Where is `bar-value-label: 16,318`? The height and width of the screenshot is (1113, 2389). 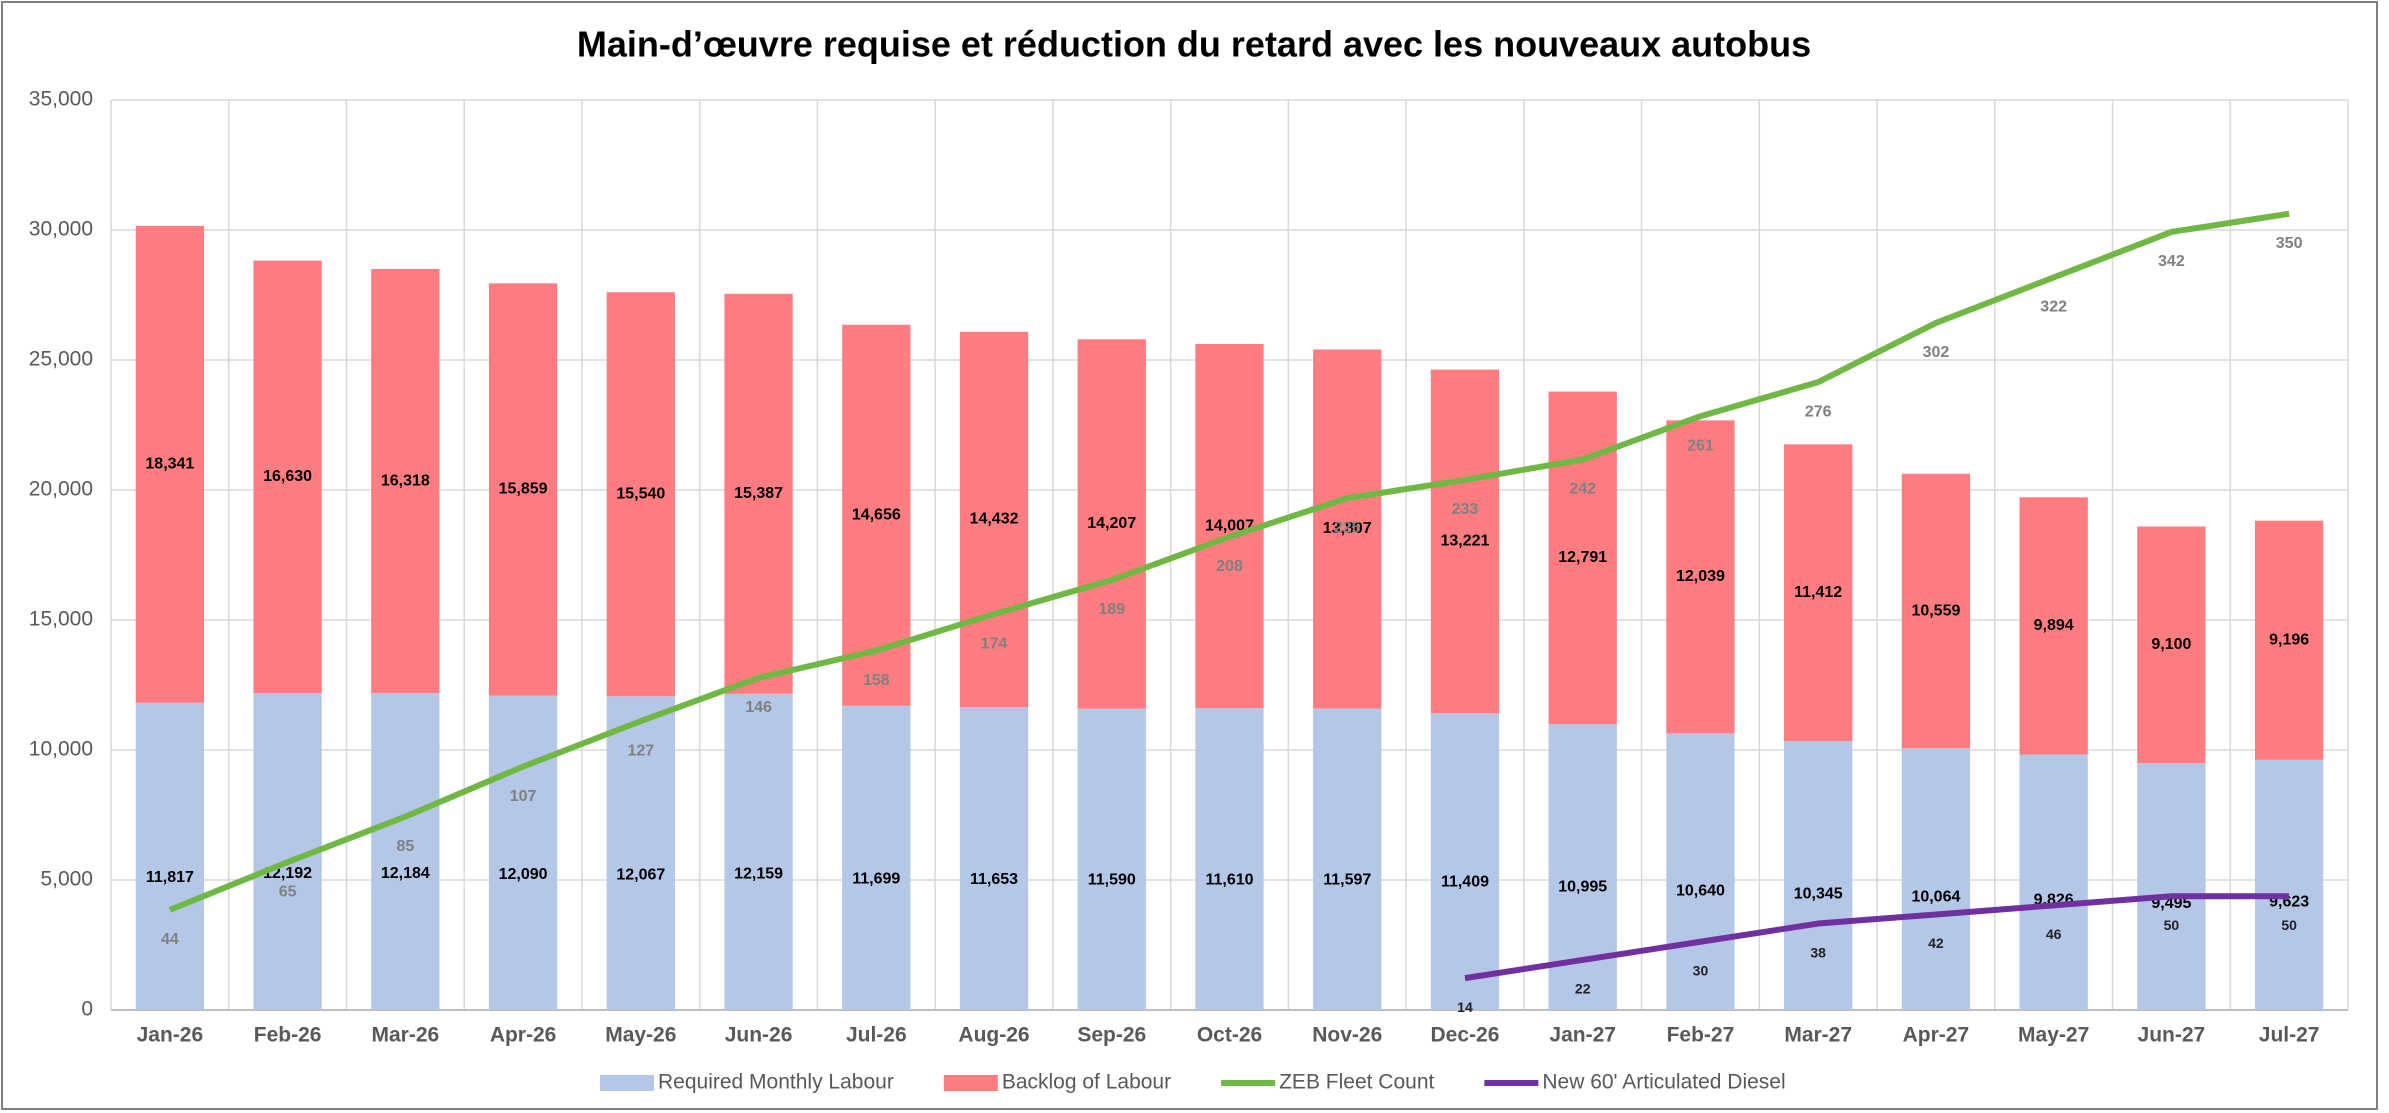 bar-value-label: 16,318 is located at coordinates (405, 480).